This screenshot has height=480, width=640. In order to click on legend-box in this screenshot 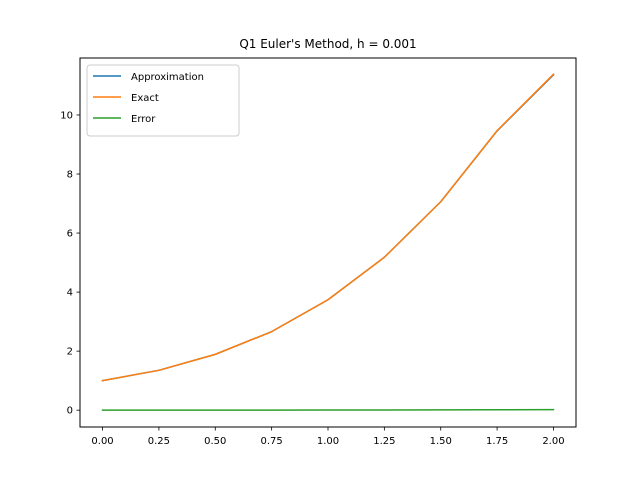, I will do `click(163, 100)`.